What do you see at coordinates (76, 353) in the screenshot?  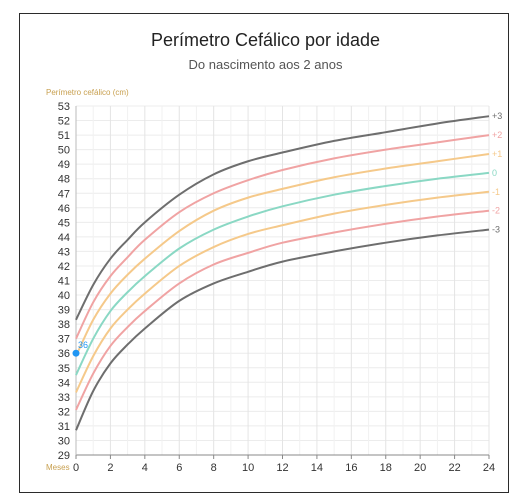 I see `data-point` at bounding box center [76, 353].